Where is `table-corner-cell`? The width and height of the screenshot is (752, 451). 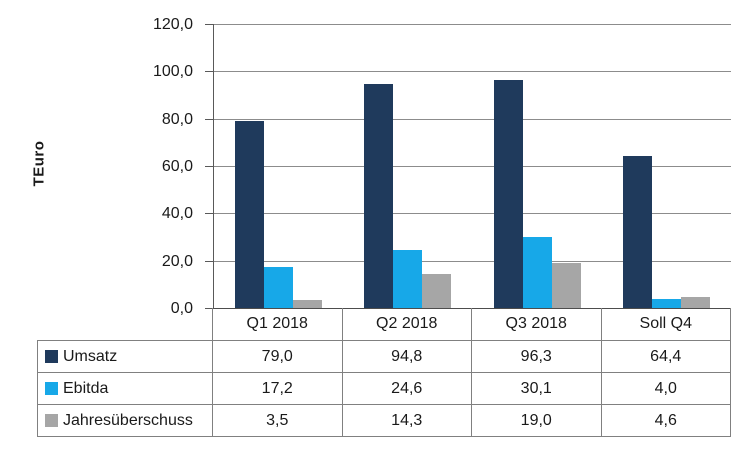 table-corner-cell is located at coordinates (125, 324).